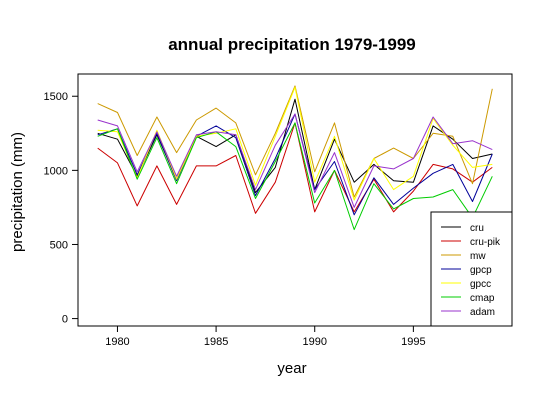 Image resolution: width=550 pixels, height=412 pixels. What do you see at coordinates (56, 97) in the screenshot?
I see `y-tick-label: 1500` at bounding box center [56, 97].